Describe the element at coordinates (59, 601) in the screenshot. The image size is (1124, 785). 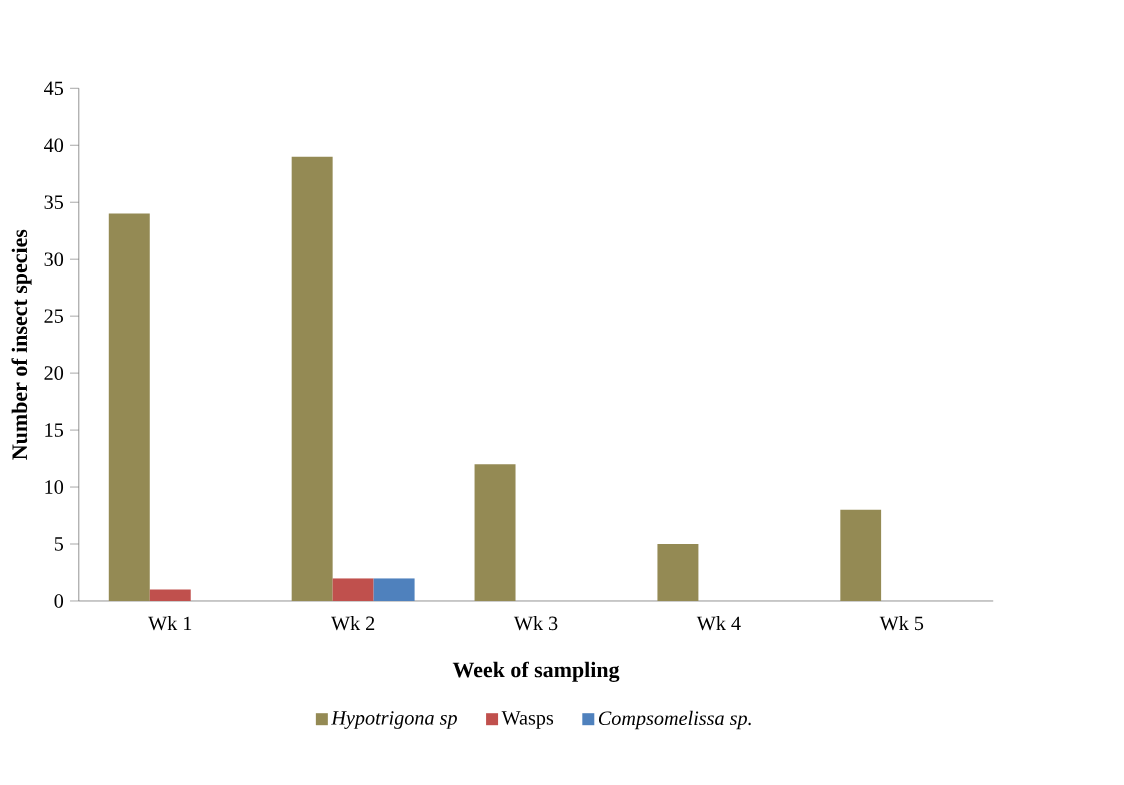
I see `y-tick-label: 0` at that location.